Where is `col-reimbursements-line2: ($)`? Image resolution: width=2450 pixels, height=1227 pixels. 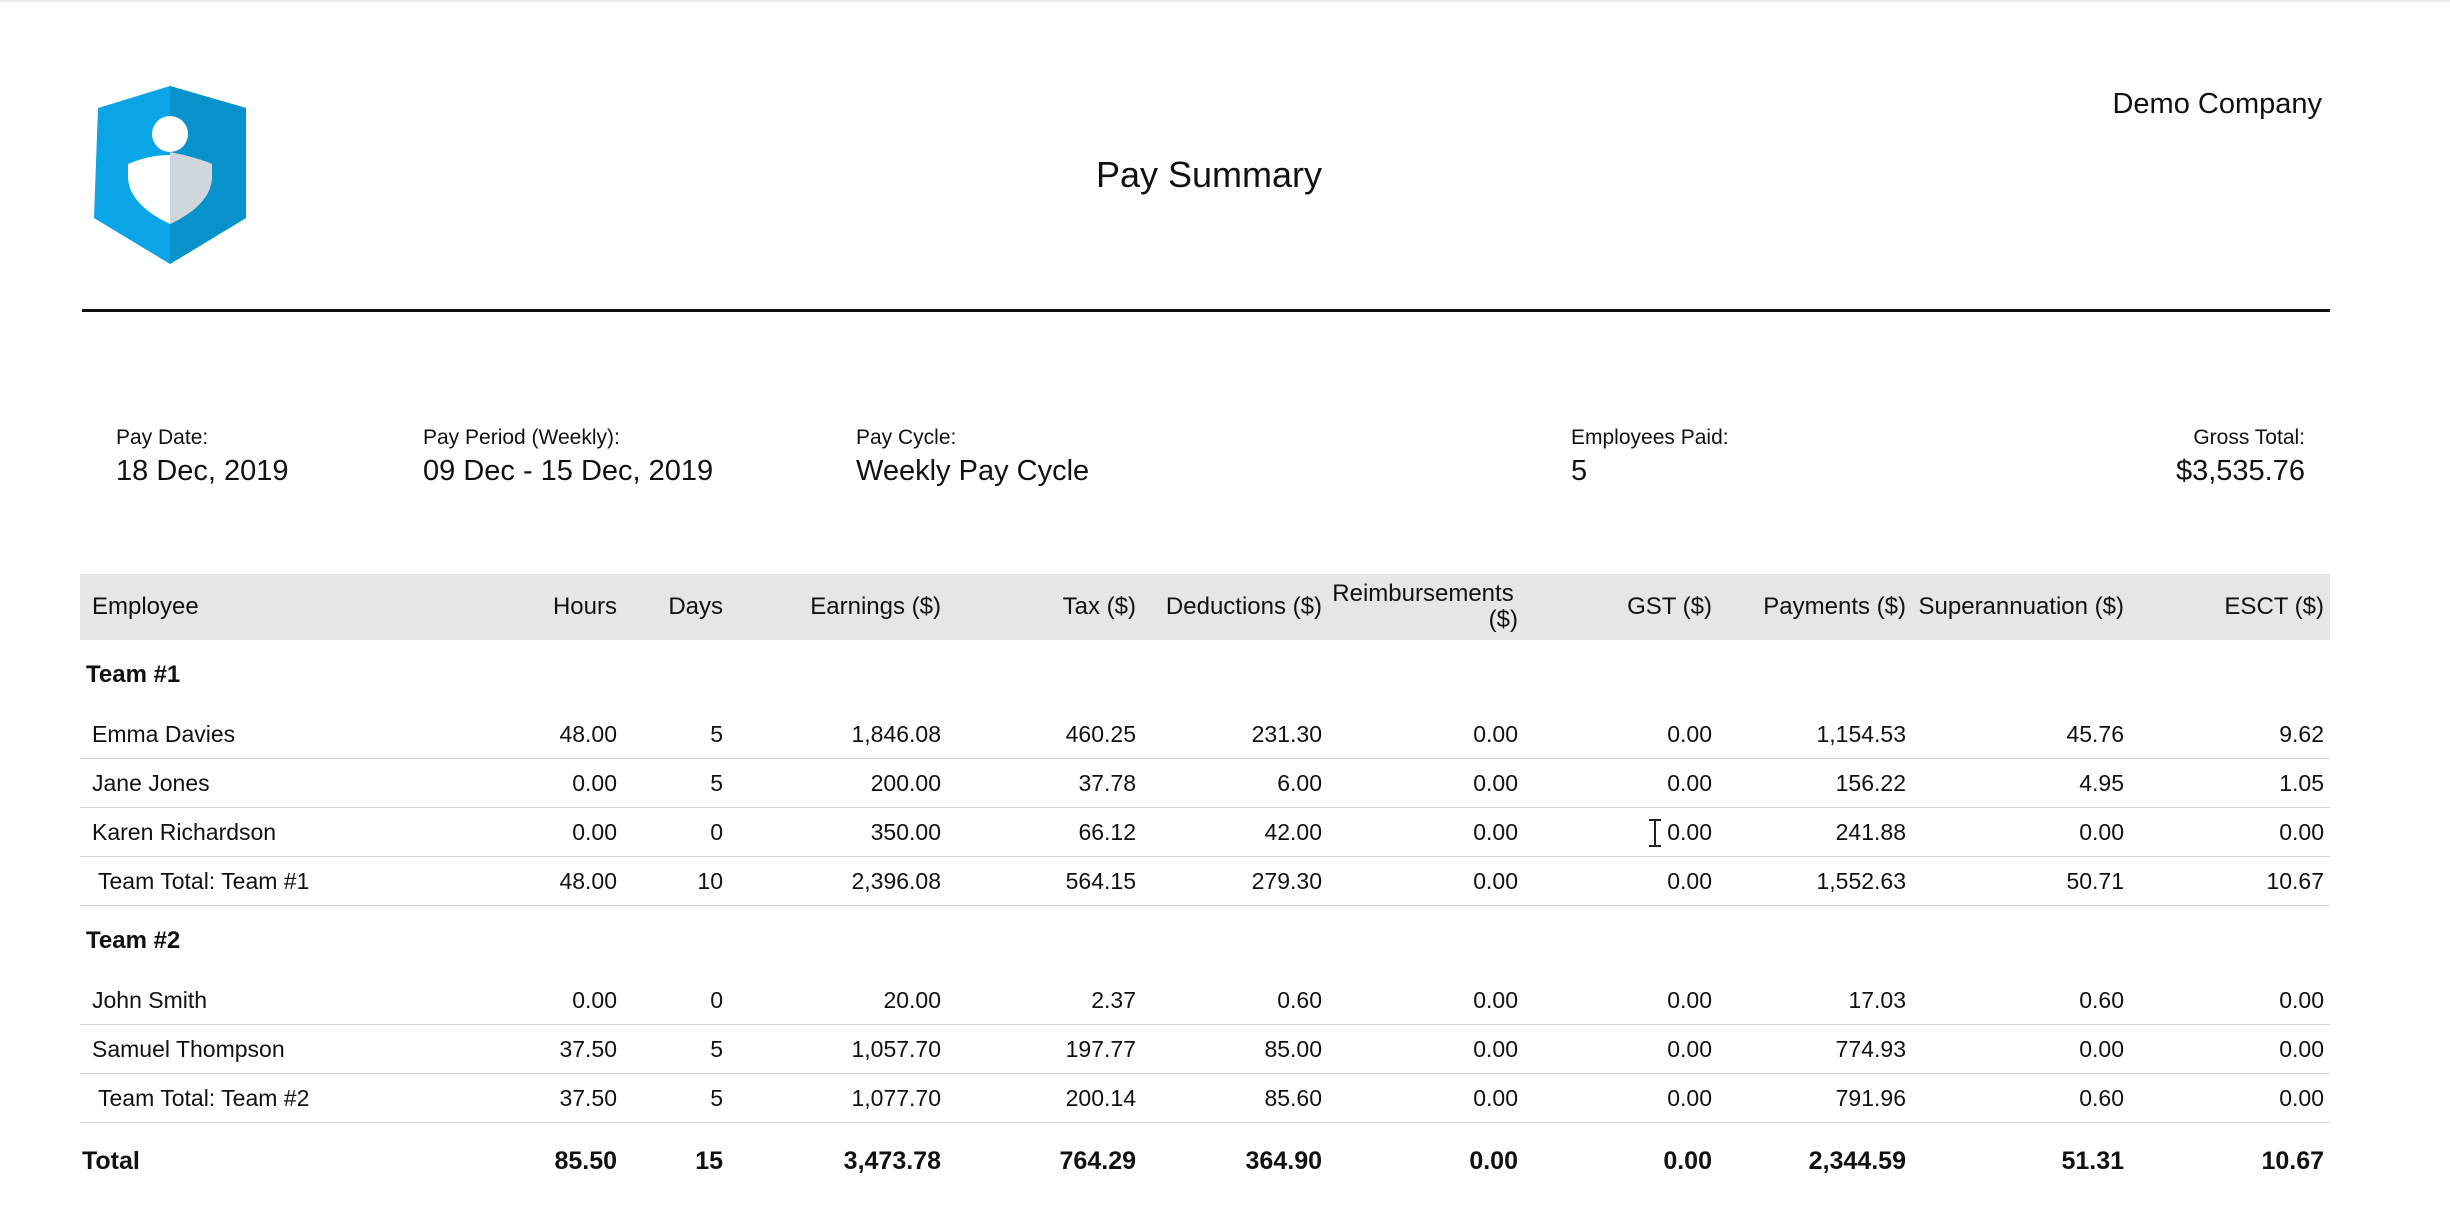
col-reimbursements-line2: ($) is located at coordinates (1503, 619).